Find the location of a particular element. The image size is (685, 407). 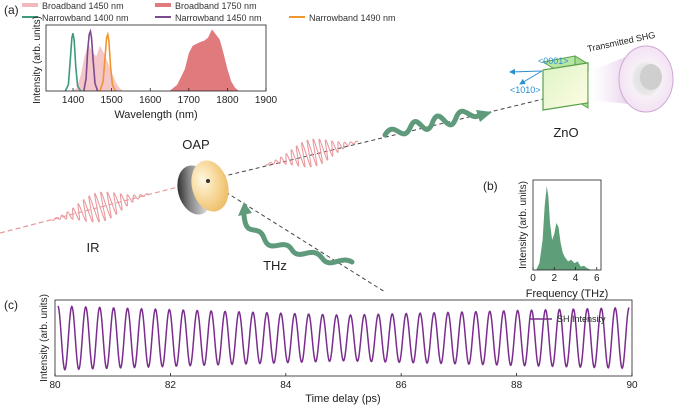

combined-beam-path is located at coordinates (384, 137).